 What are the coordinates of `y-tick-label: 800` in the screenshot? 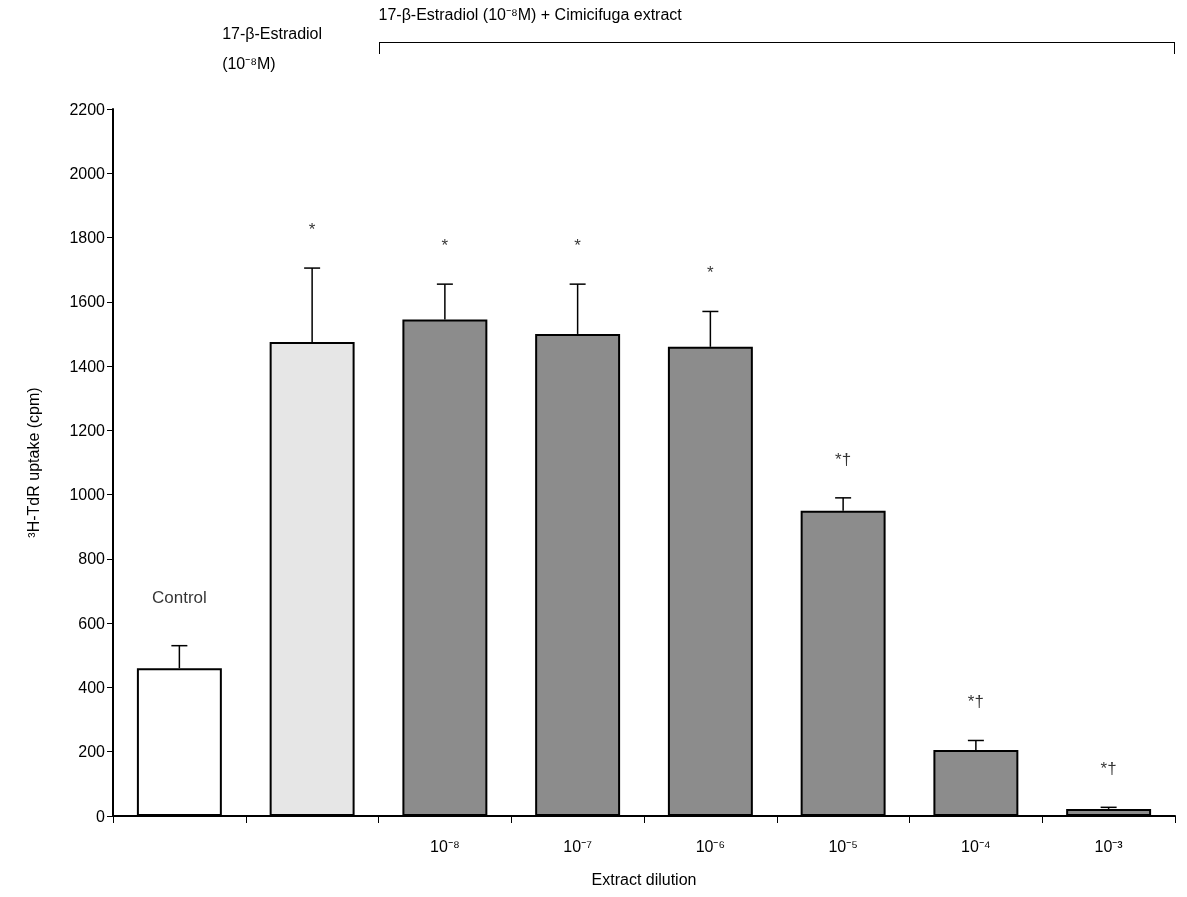 It's located at (92, 559).